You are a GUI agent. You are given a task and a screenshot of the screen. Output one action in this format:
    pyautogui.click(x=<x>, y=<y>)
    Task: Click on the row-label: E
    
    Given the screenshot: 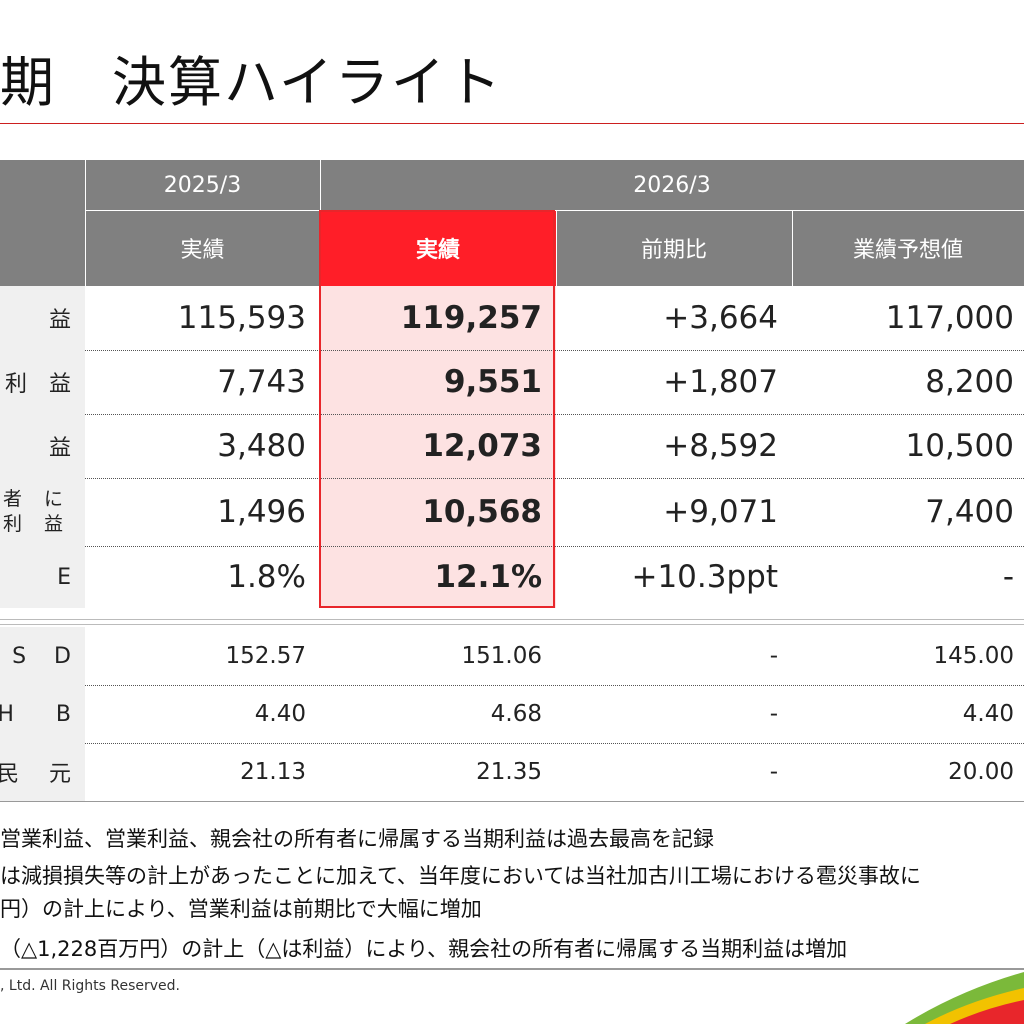 What is the action you would take?
    pyautogui.click(x=42, y=577)
    